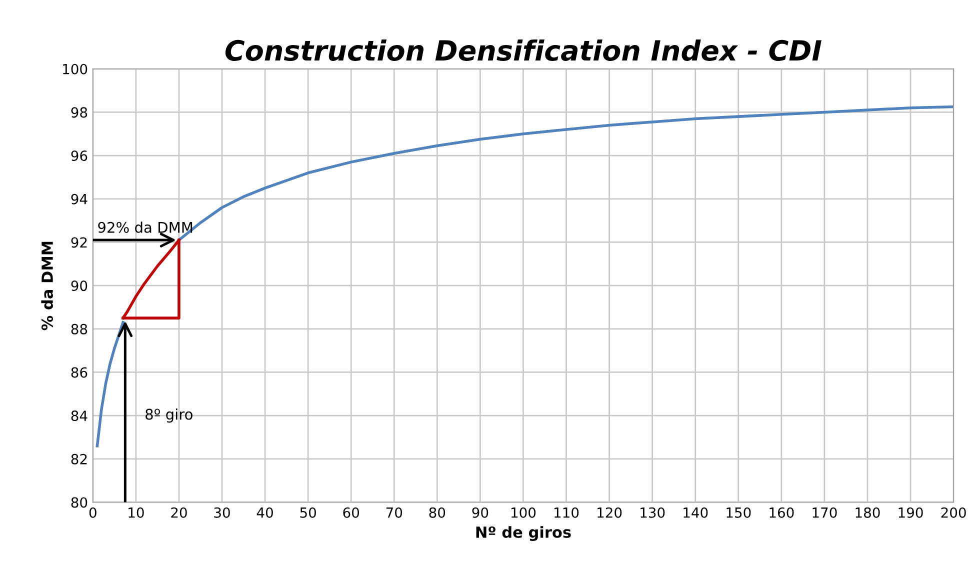 This screenshot has width=978, height=574. I want to click on x-tick-label: 170, so click(824, 512).